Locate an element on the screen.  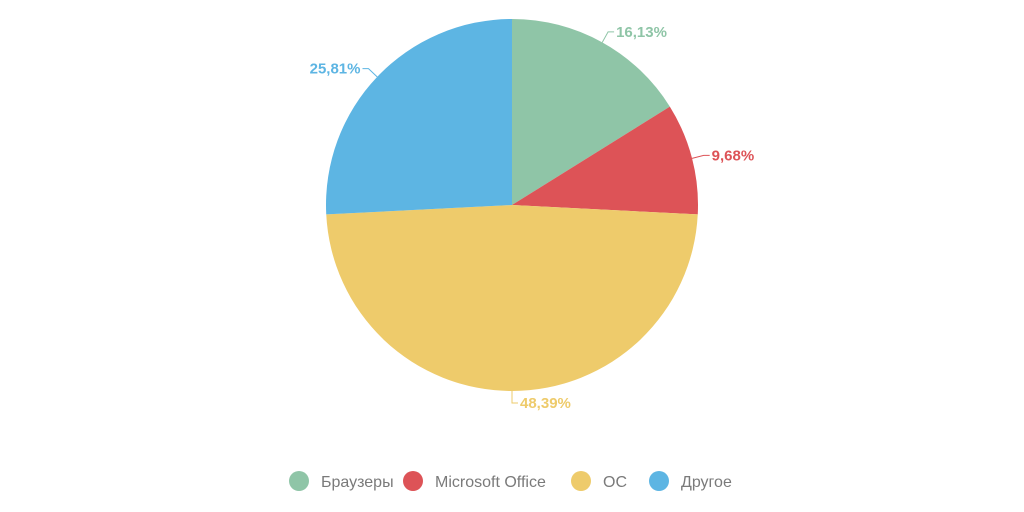
legend-item-microsoft-office: Microsoft Office is located at coordinates (474, 481).